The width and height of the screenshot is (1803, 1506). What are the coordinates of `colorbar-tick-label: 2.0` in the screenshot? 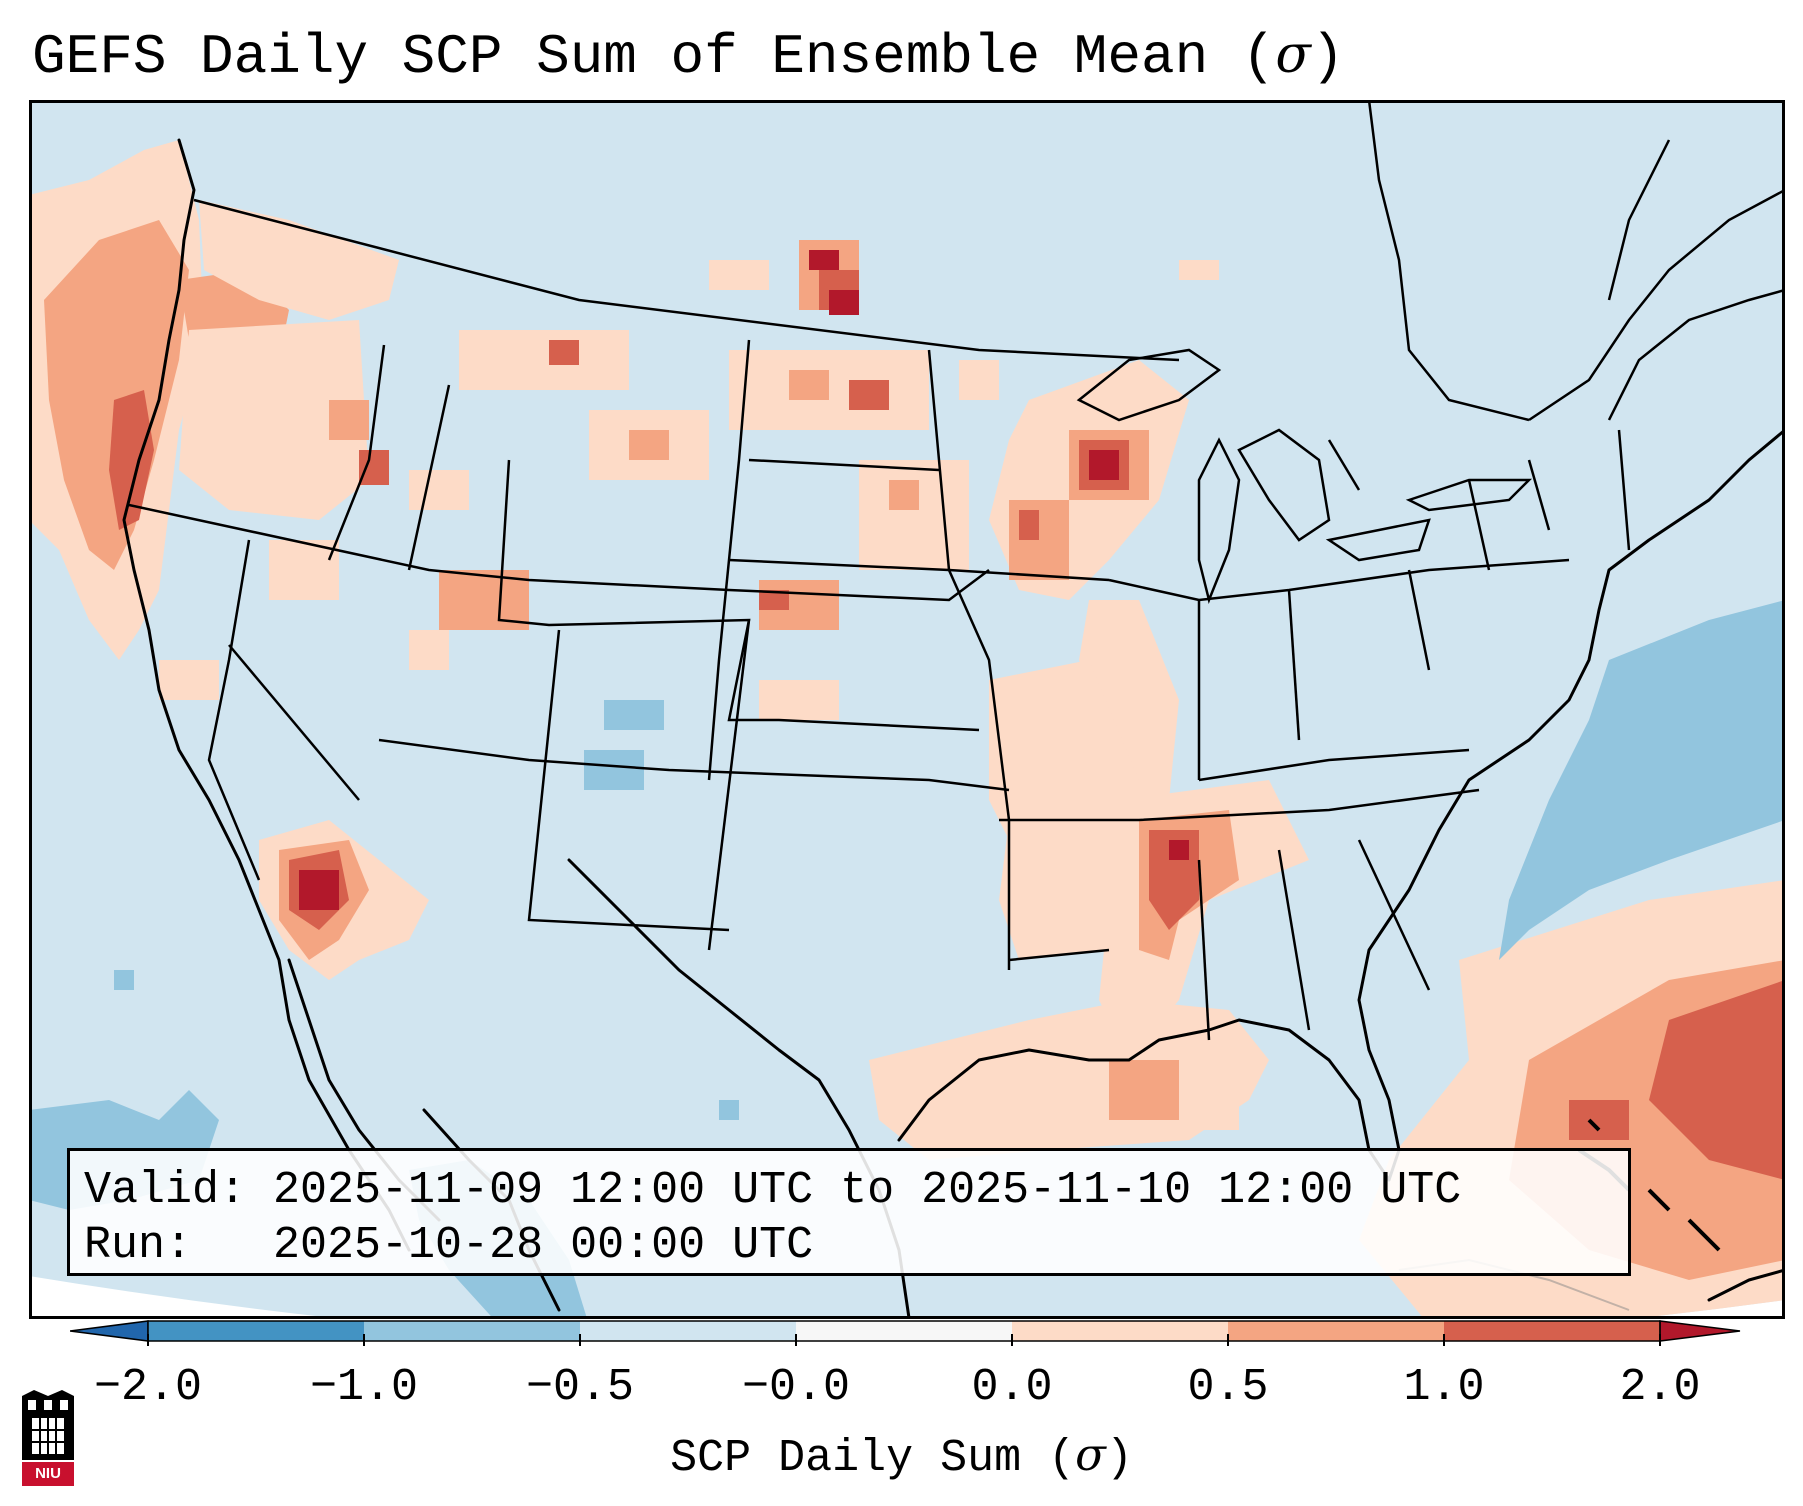 It's located at (1660, 1387).